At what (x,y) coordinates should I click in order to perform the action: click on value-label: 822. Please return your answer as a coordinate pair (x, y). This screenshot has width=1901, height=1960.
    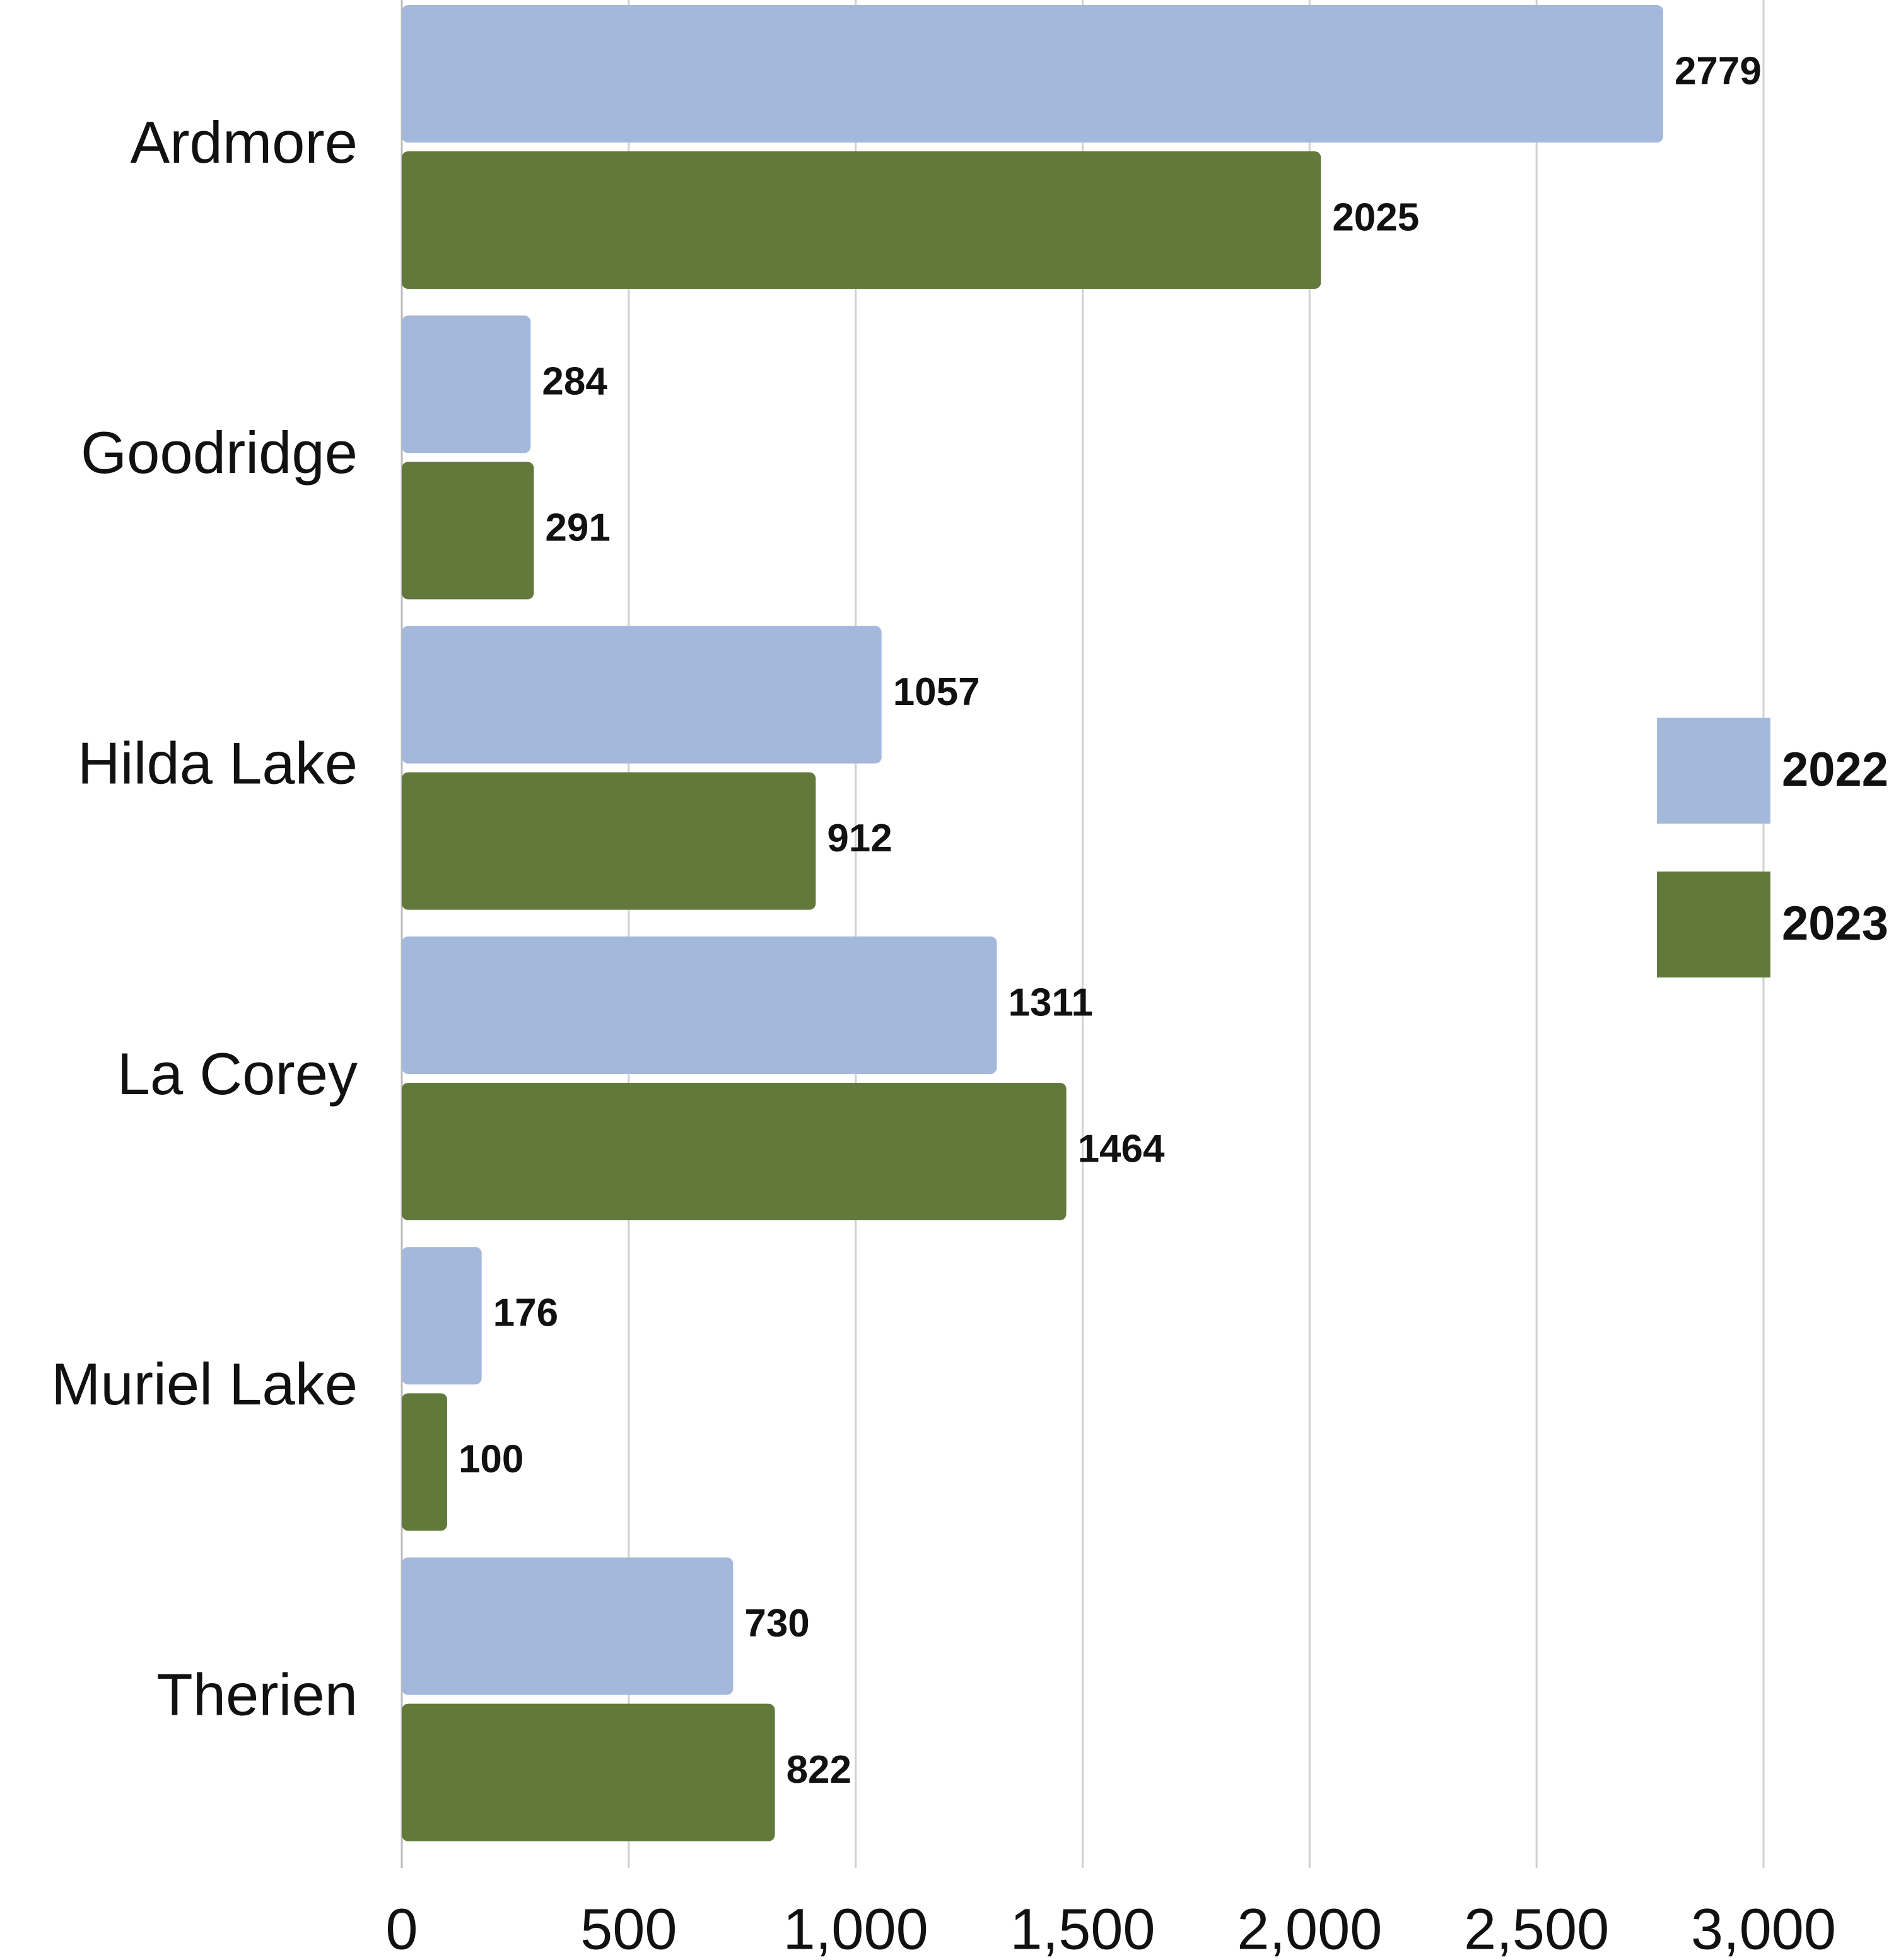
    Looking at the image, I should click on (819, 1770).